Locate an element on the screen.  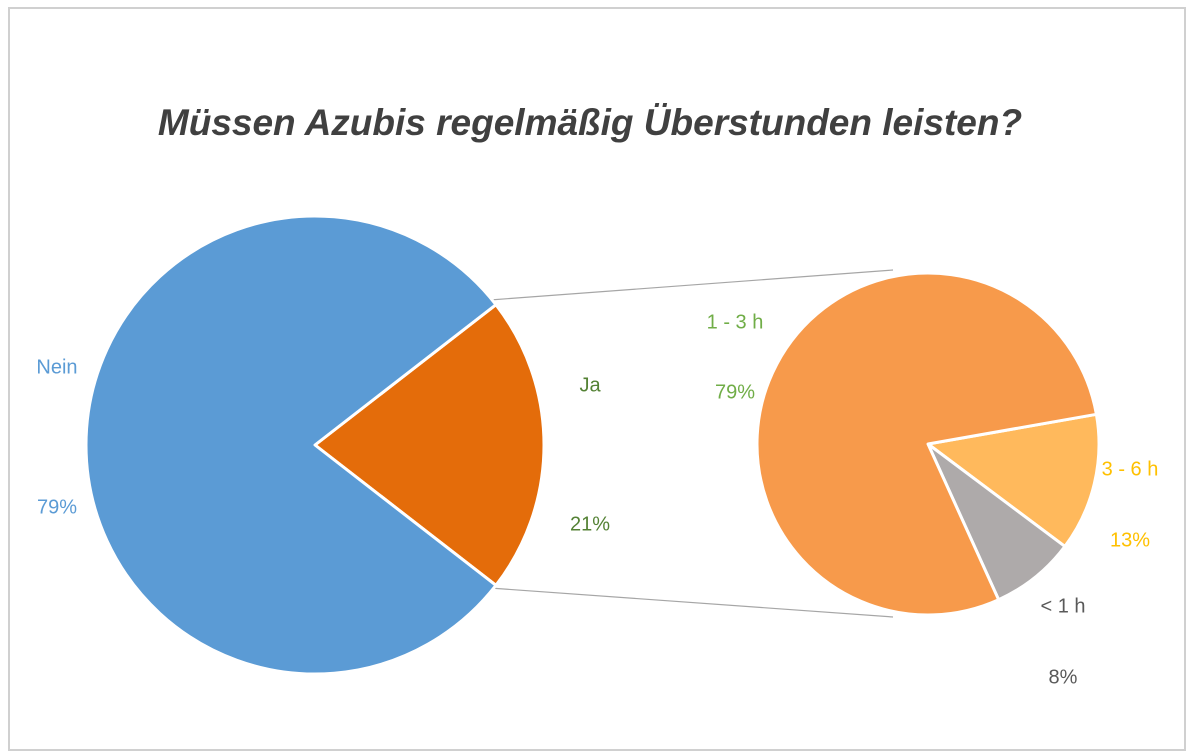
slice-label: < 1 h is located at coordinates (1062, 606).